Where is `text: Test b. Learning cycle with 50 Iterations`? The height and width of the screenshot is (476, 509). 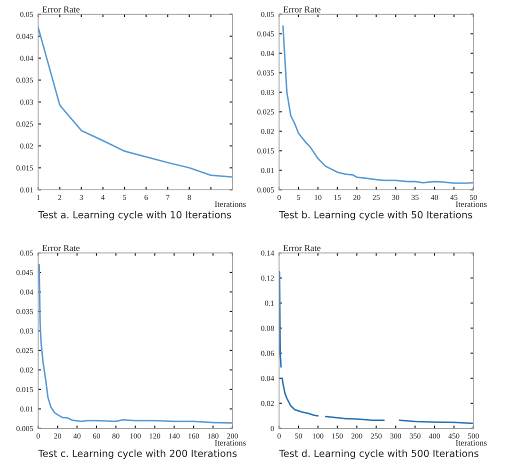
text: Test b. Learning cycle with 50 Iterations is located at coordinates (375, 215).